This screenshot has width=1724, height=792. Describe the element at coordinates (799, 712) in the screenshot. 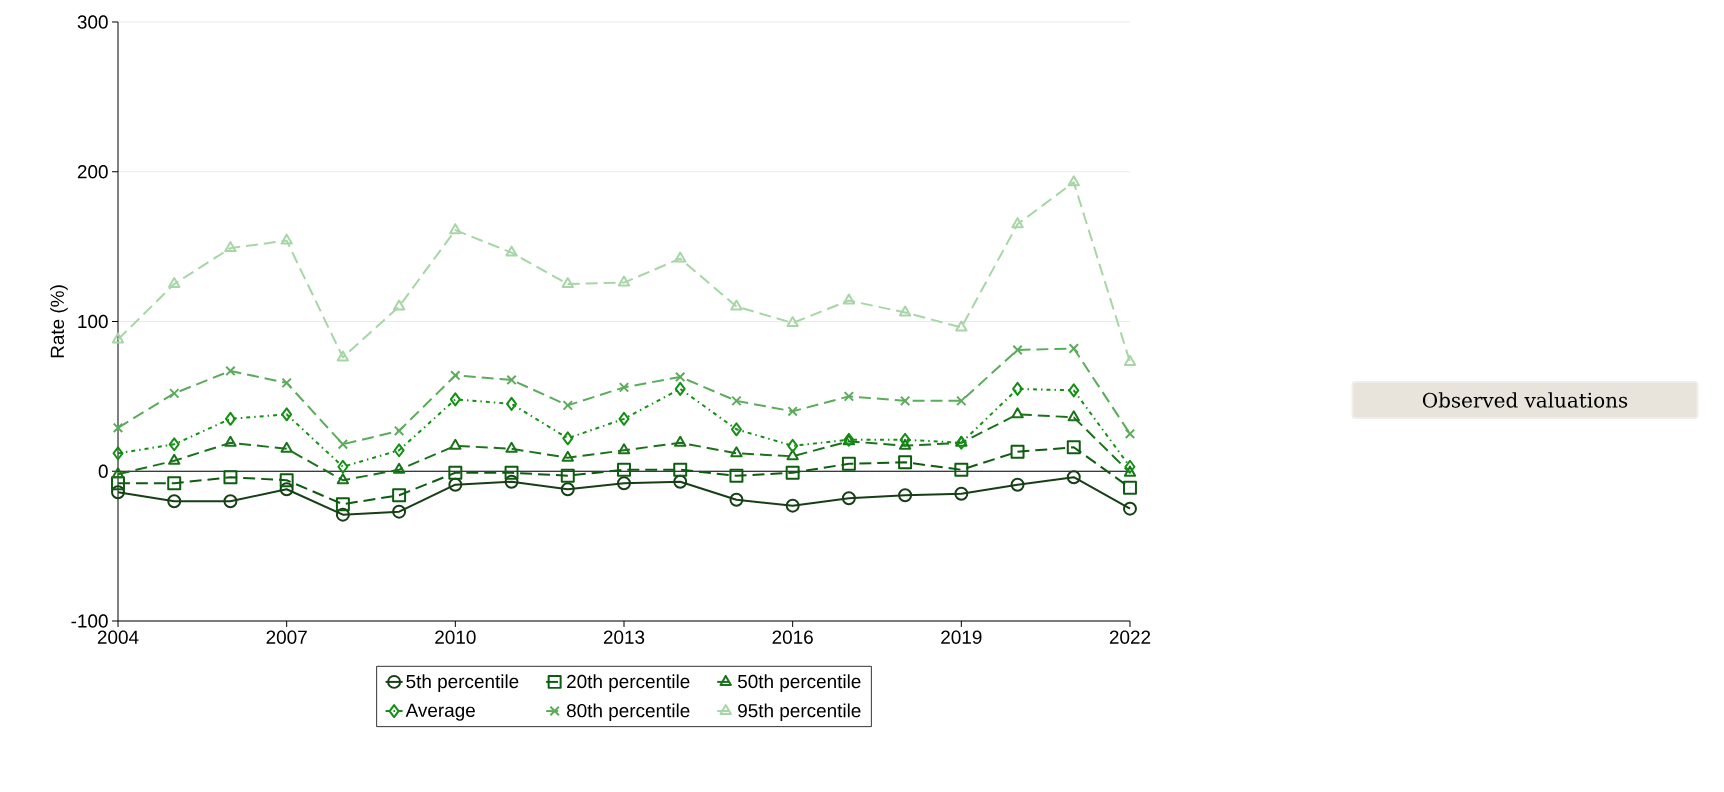

I see `legend-label: 95th percentile` at that location.